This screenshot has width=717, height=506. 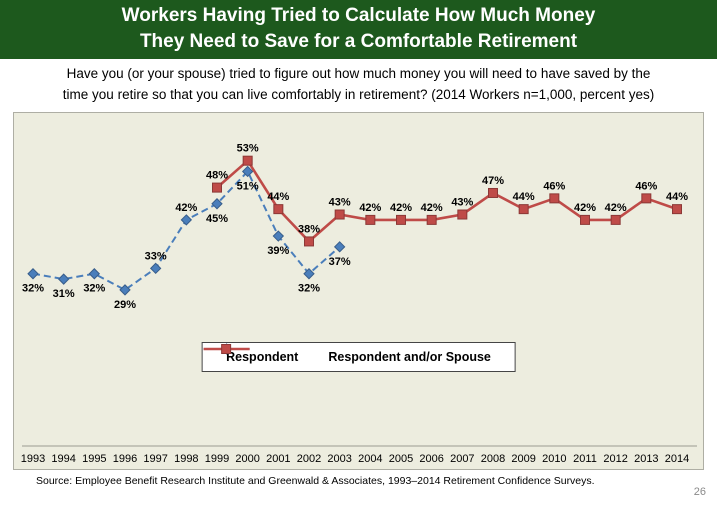 What do you see at coordinates (155, 459) in the screenshot?
I see `svg-text: 1997` at bounding box center [155, 459].